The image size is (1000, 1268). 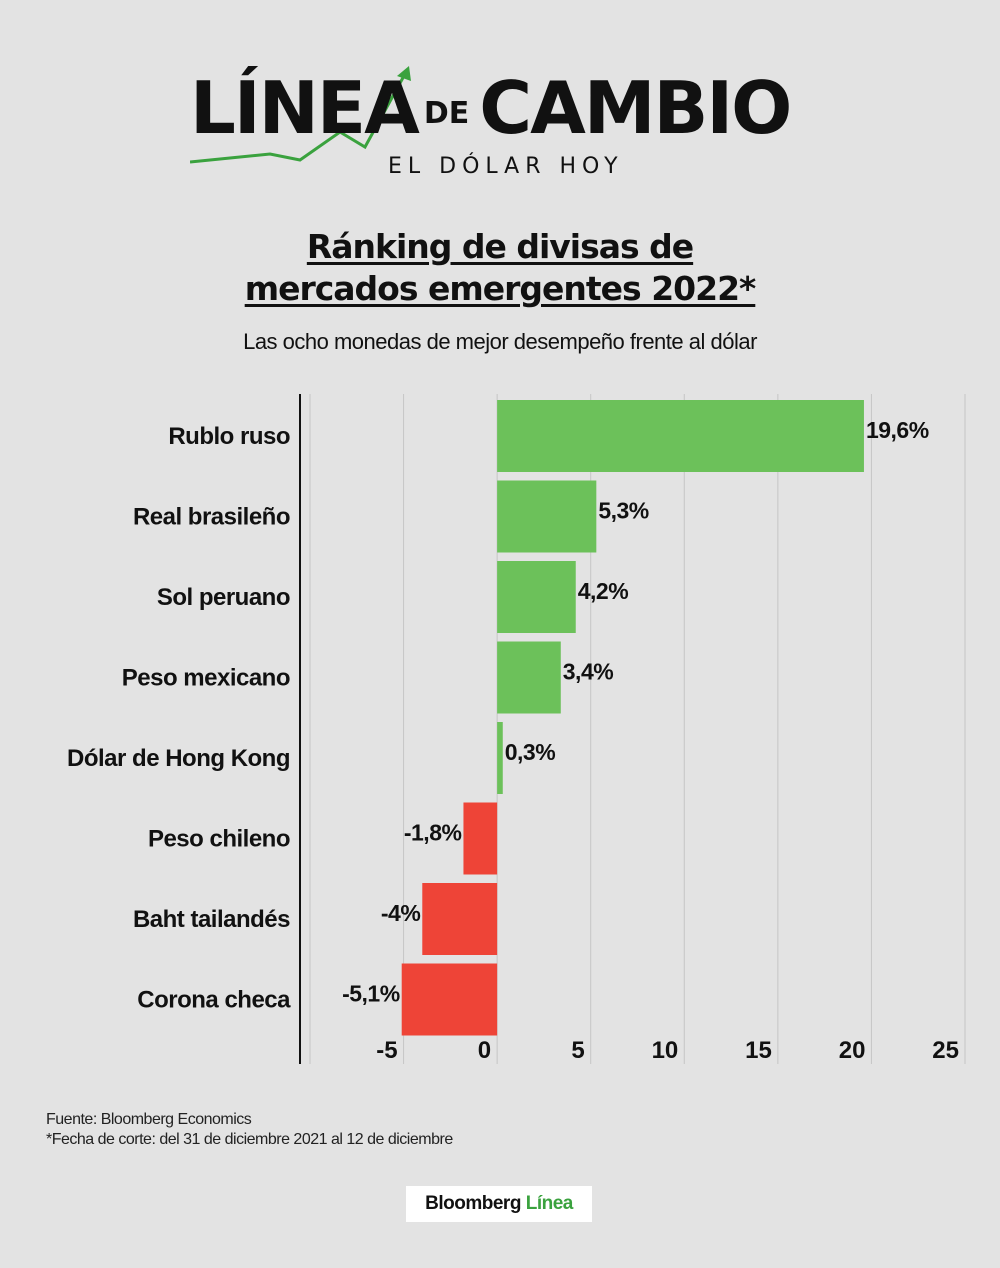 I want to click on source-note: Fuente: Bloomberg Economics, so click(x=149, y=1119).